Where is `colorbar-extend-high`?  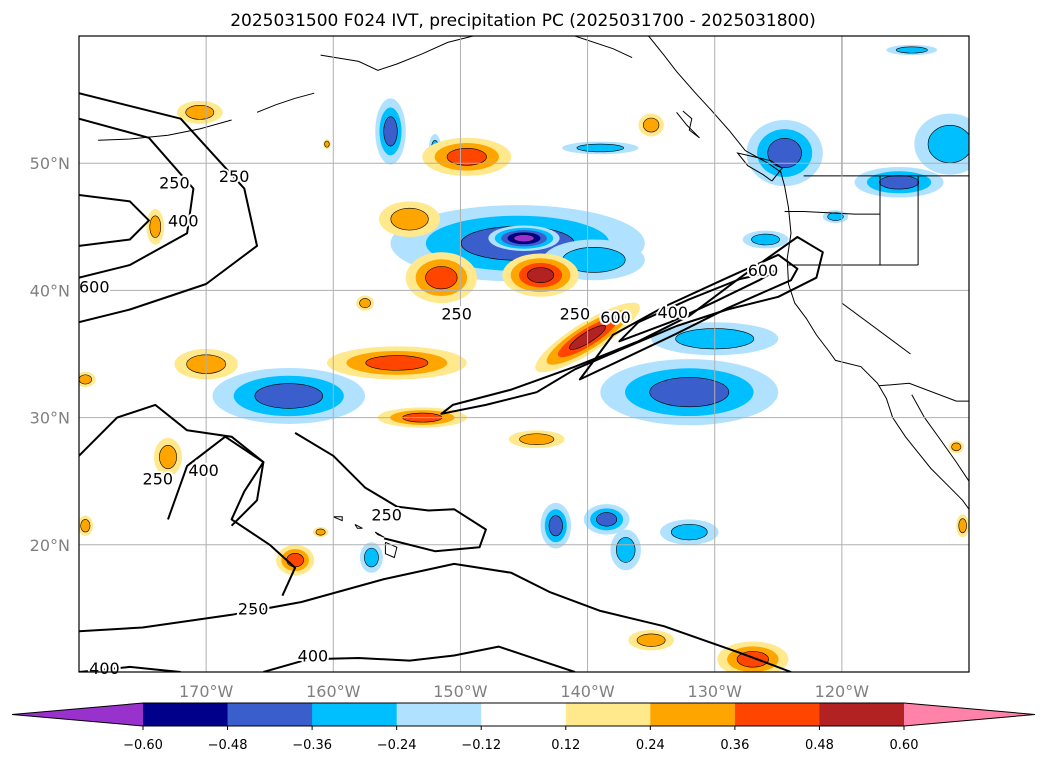 colorbar-extend-high is located at coordinates (969, 714).